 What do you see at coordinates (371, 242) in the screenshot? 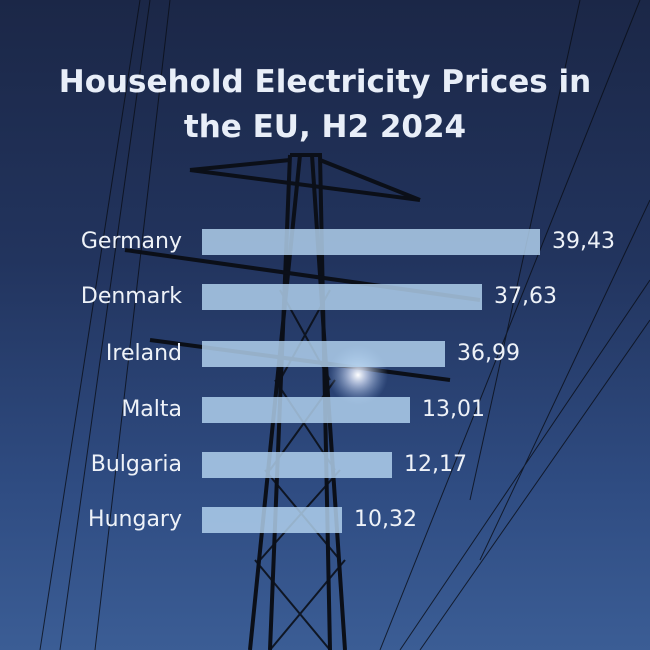
I see `bar-germany` at bounding box center [371, 242].